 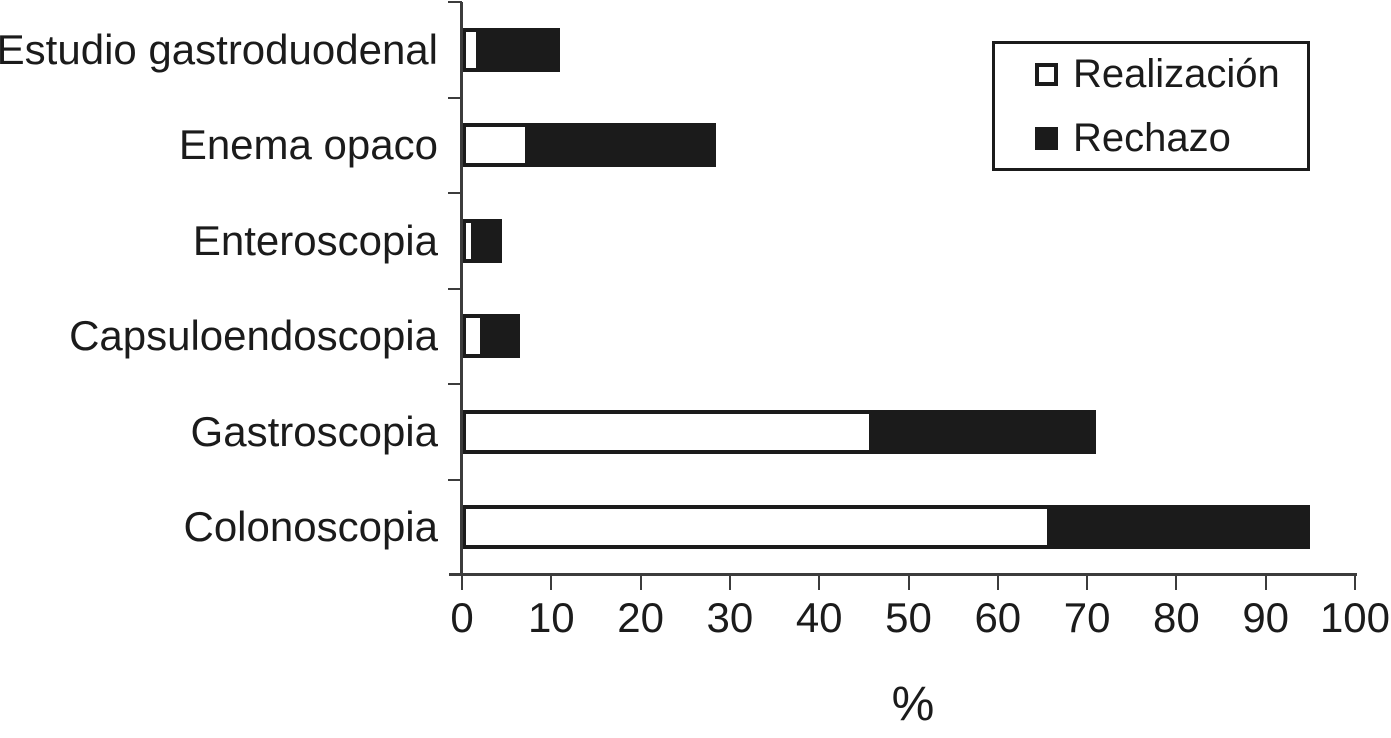 What do you see at coordinates (903, 574) in the screenshot?
I see `x-axis-line` at bounding box center [903, 574].